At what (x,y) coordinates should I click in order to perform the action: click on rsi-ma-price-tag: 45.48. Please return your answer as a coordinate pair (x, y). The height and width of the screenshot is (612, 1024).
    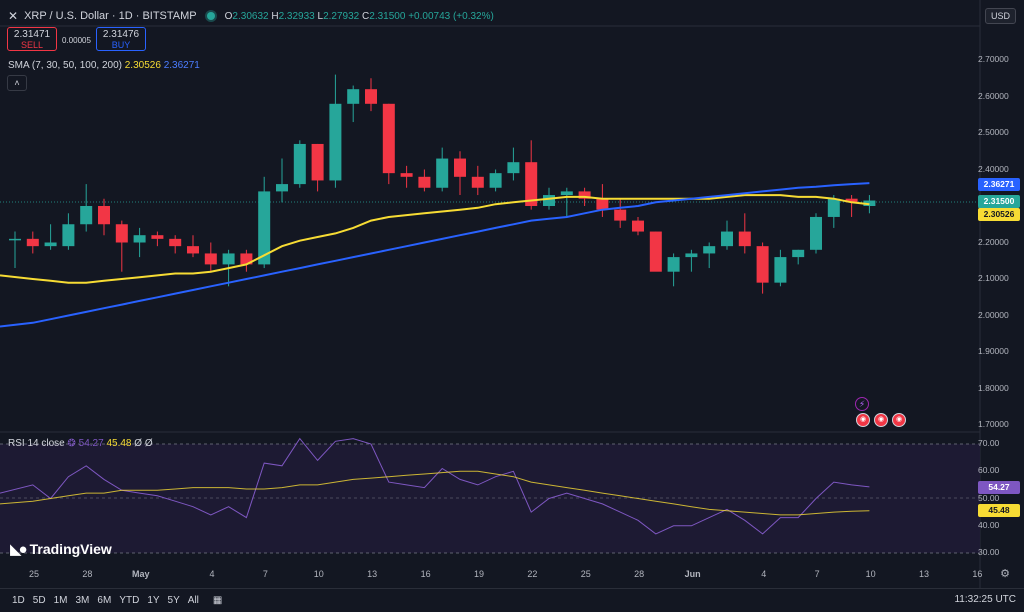
    Looking at the image, I should click on (999, 510).